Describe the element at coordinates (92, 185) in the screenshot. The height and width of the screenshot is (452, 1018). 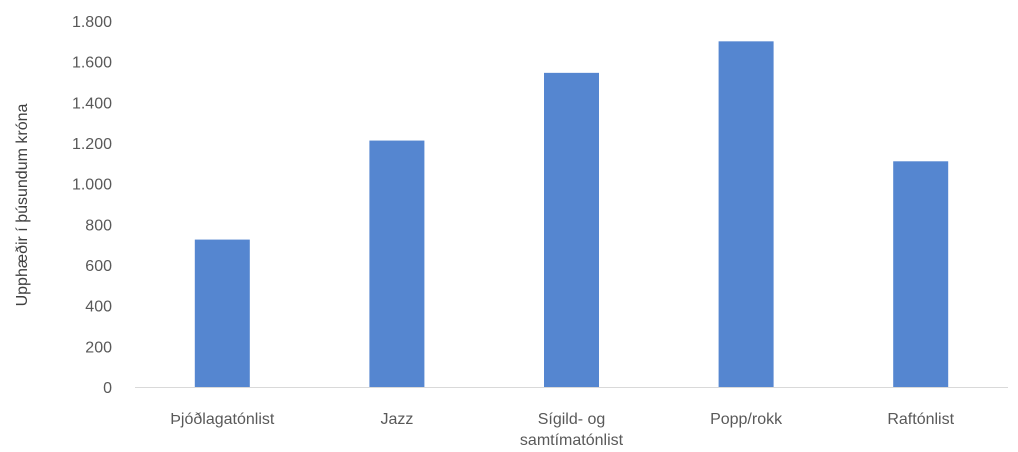
I see `y-tick-label: 1.000` at that location.